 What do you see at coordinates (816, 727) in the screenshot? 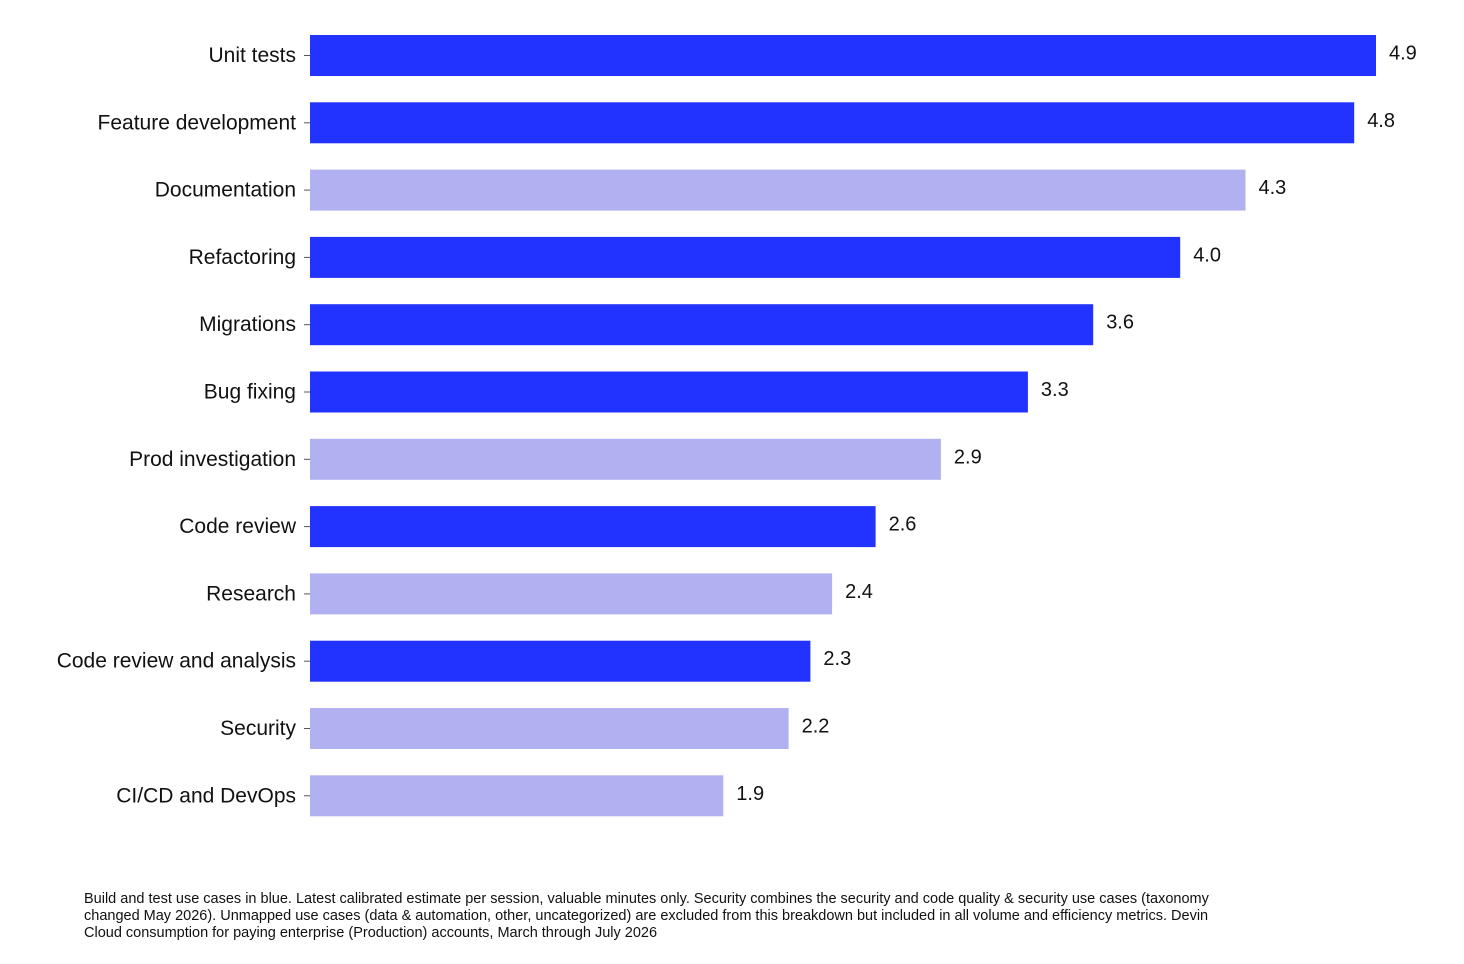
I see `value-label: 2.2` at bounding box center [816, 727].